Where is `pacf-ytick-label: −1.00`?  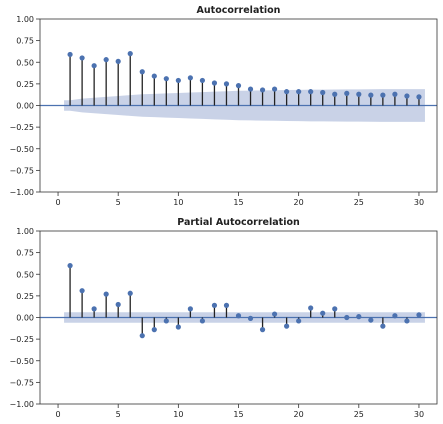 pacf-ytick-label: −1.00 is located at coordinates (21, 404).